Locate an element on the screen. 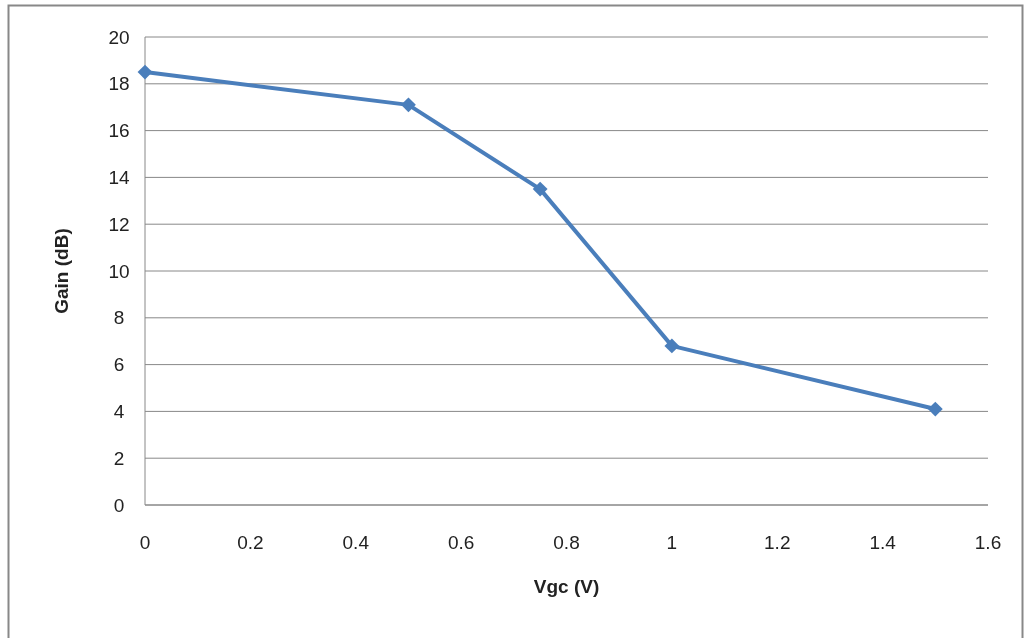 The width and height of the screenshot is (1024, 638). y-tick-label: 4 is located at coordinates (119, 412).